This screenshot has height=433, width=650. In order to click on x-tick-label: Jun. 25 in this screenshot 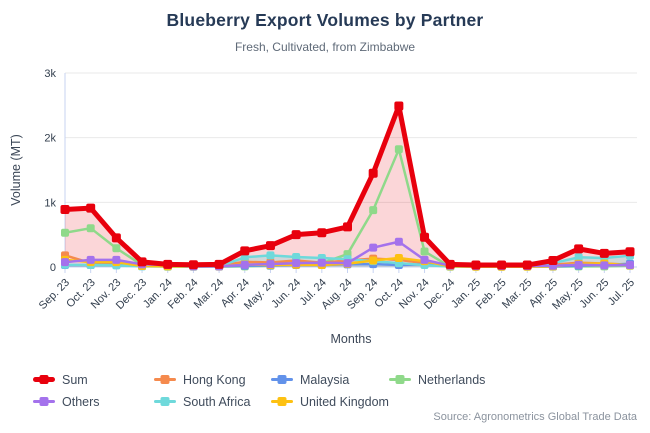, I will do `click(594, 294)`.